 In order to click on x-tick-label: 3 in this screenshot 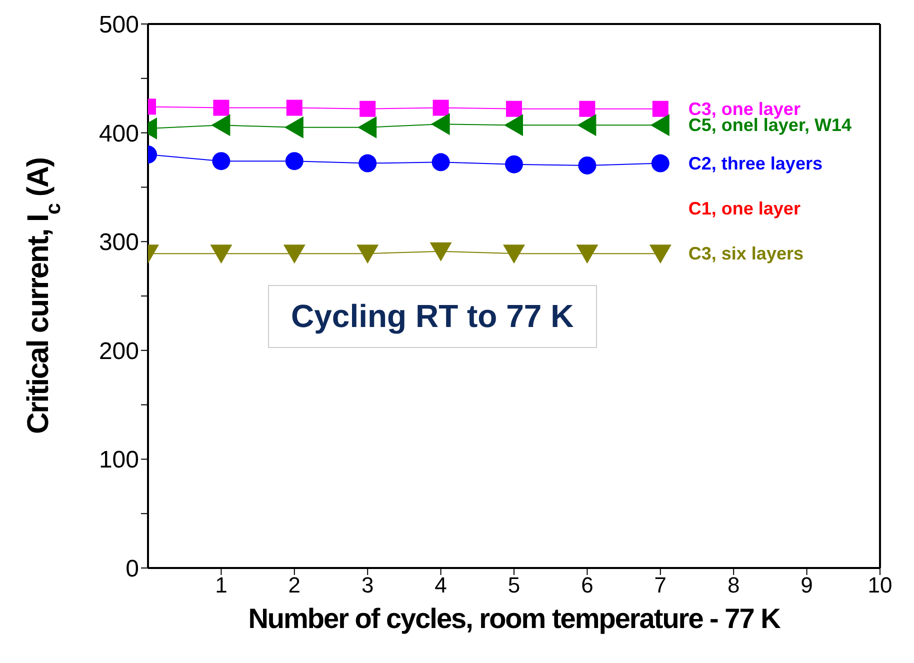, I will do `click(367, 585)`.